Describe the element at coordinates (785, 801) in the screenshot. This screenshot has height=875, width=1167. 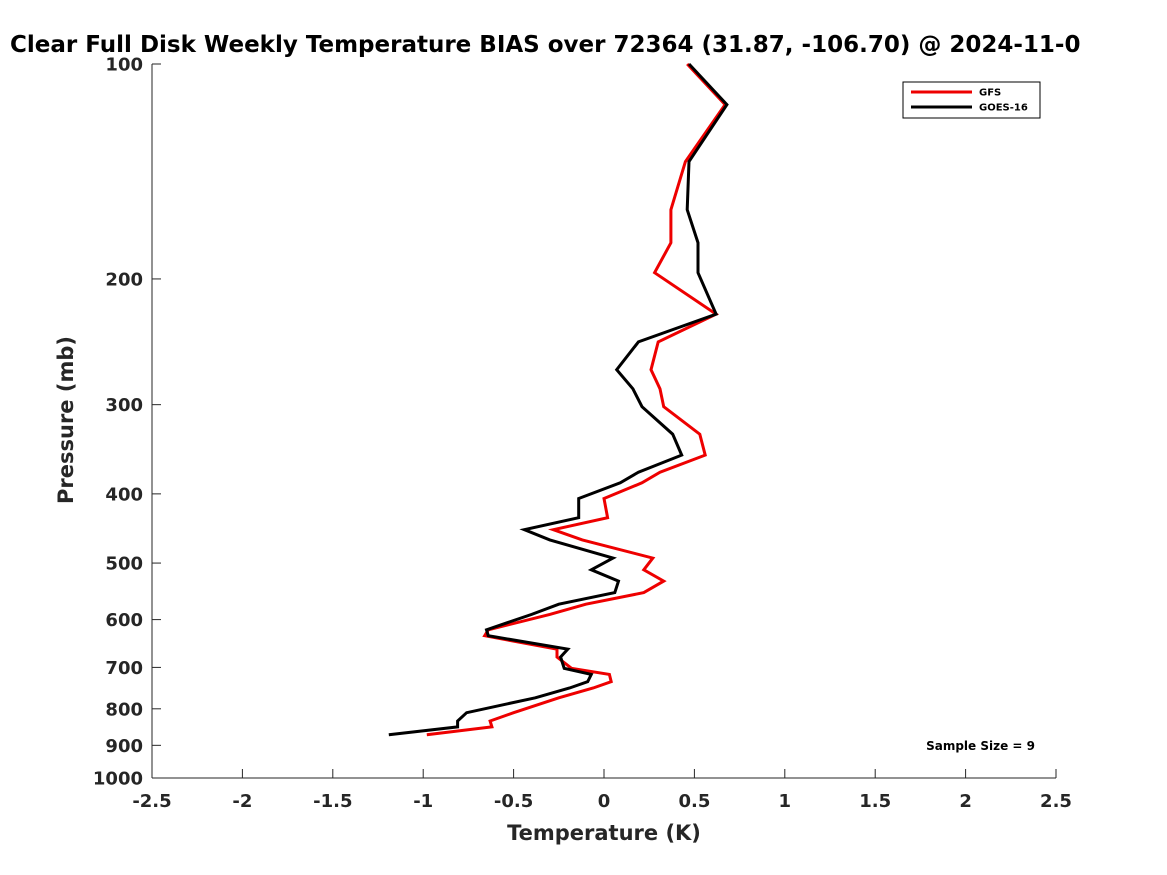
I see `x-tick-label: 1` at that location.